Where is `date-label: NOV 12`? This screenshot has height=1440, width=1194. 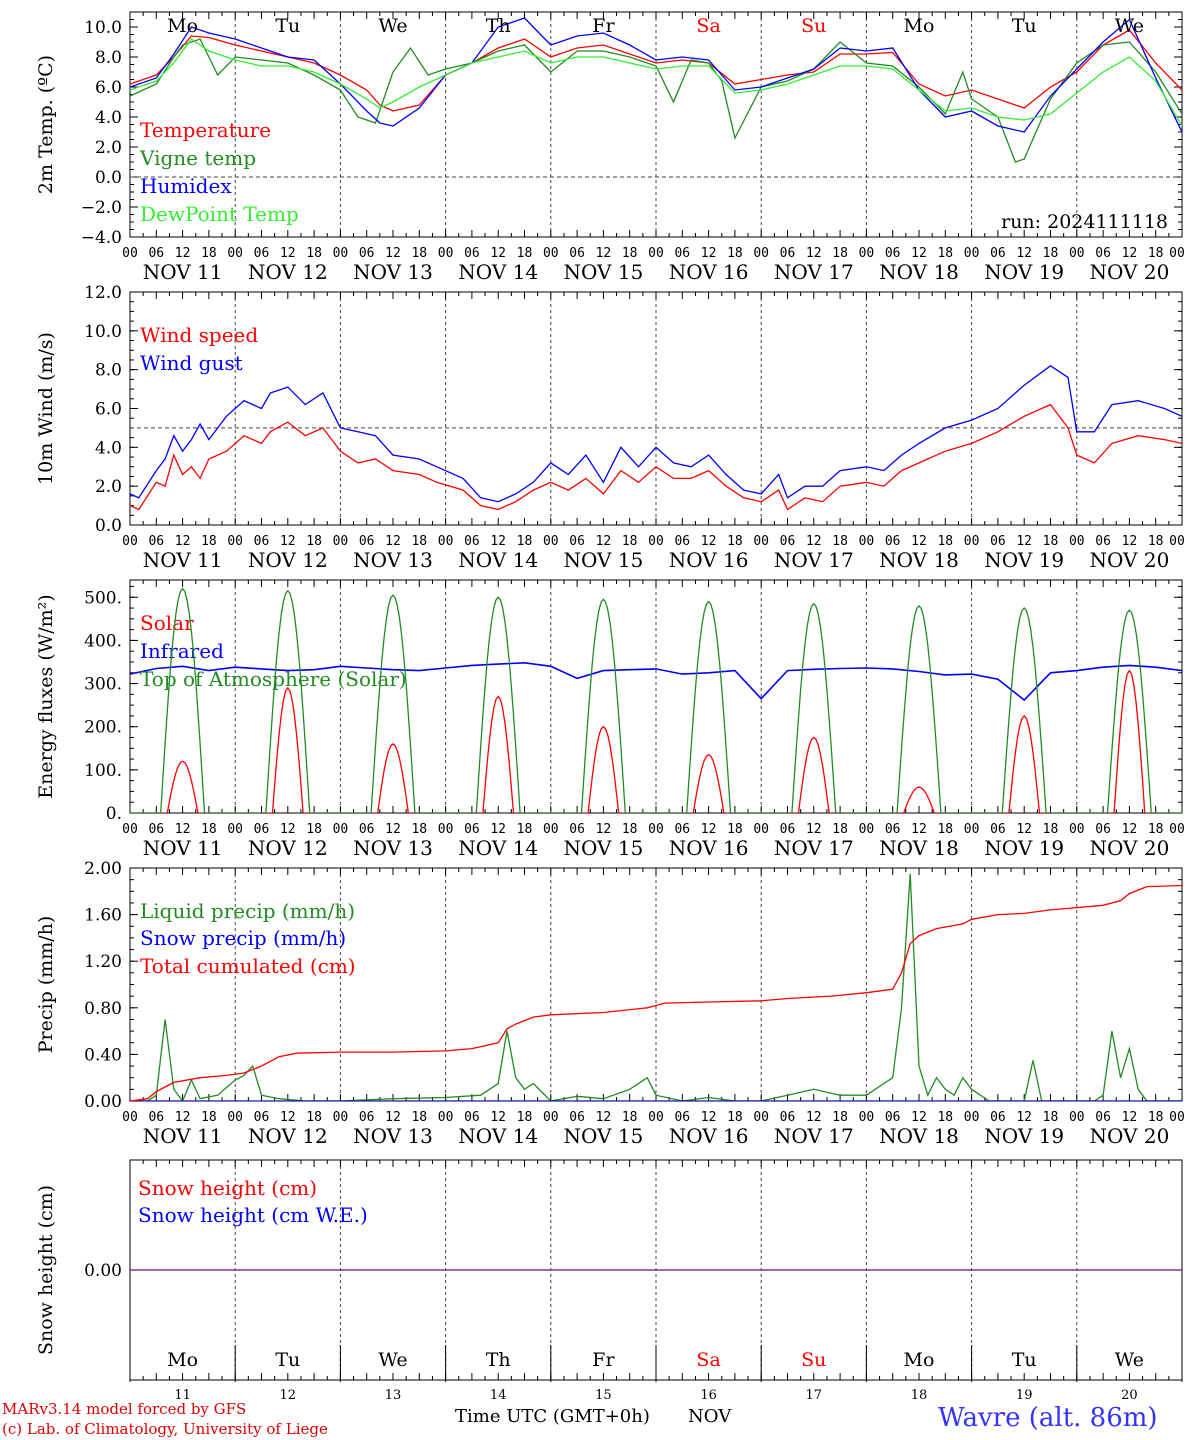
date-label: NOV 12 is located at coordinates (288, 272).